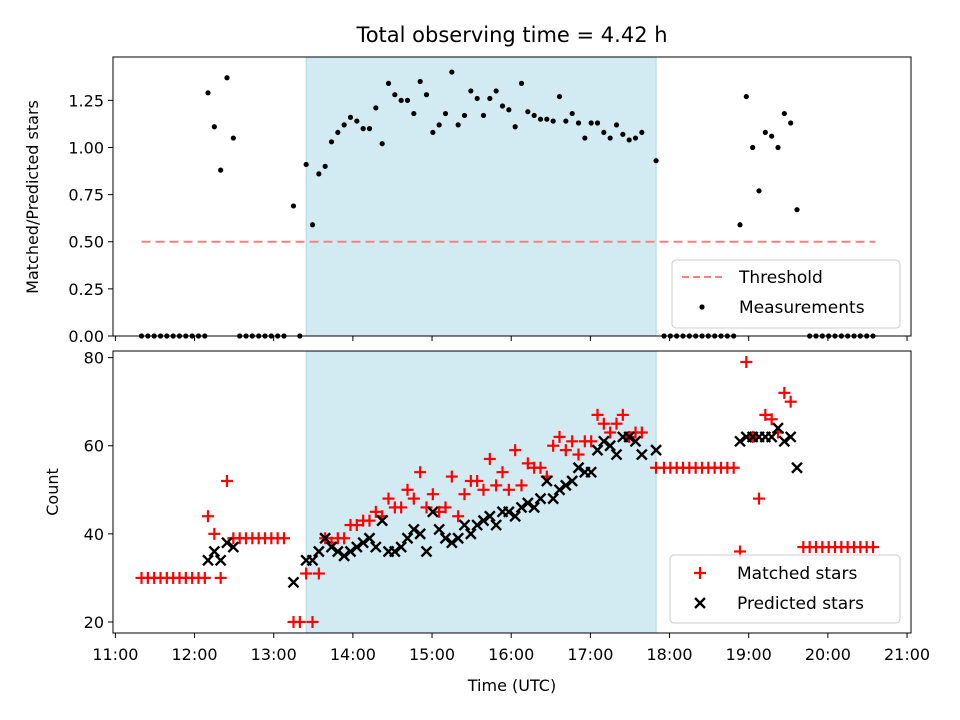 This screenshot has height=720, width=960. I want to click on ytick-label: 80, so click(94, 358).